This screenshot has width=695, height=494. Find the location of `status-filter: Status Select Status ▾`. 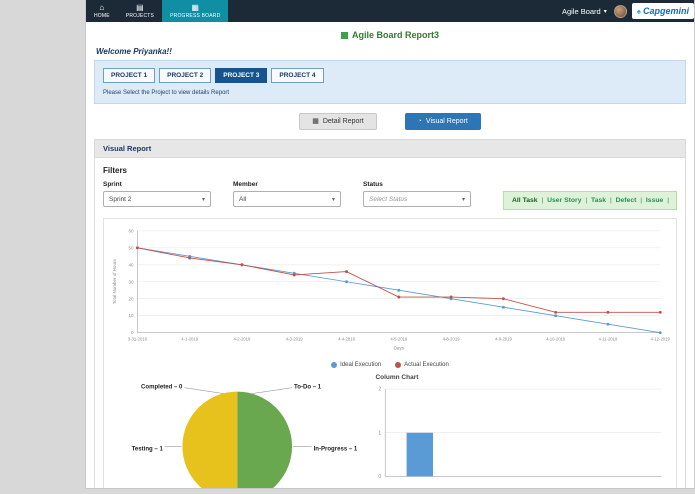

status-filter: Status Select Status ▾ is located at coordinates (417, 194).